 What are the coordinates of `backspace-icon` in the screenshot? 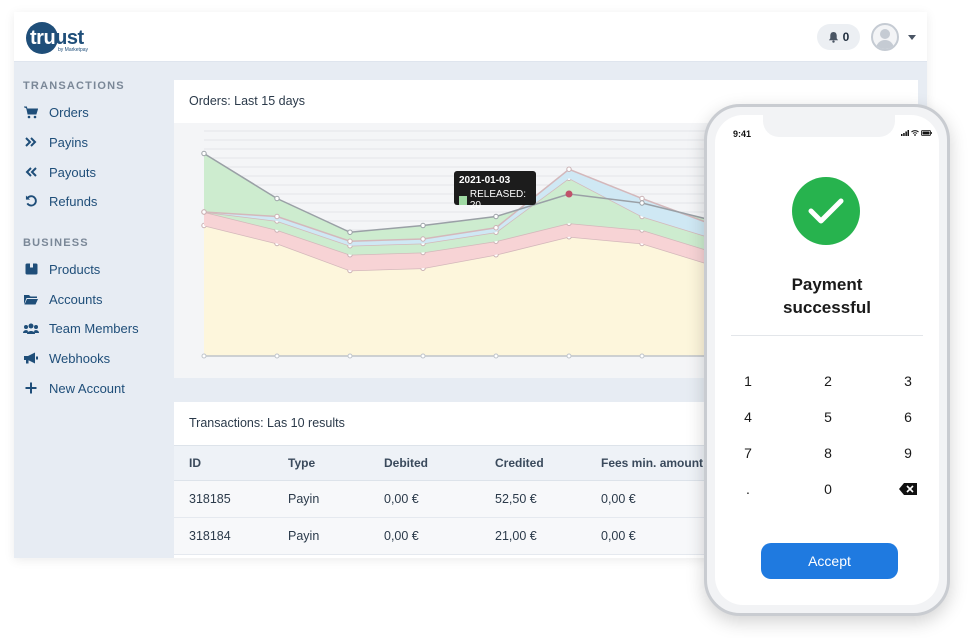 It's located at (908, 489).